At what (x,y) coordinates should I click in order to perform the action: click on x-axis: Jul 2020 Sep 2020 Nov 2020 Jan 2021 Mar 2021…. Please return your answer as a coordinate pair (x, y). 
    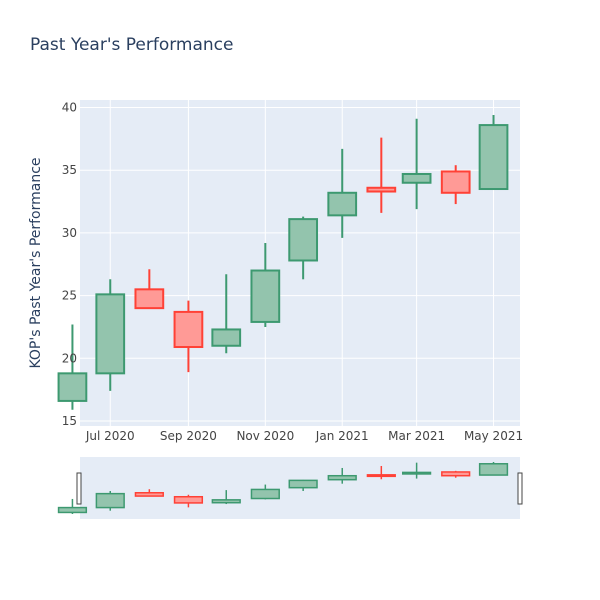
    Looking at the image, I should click on (304, 436).